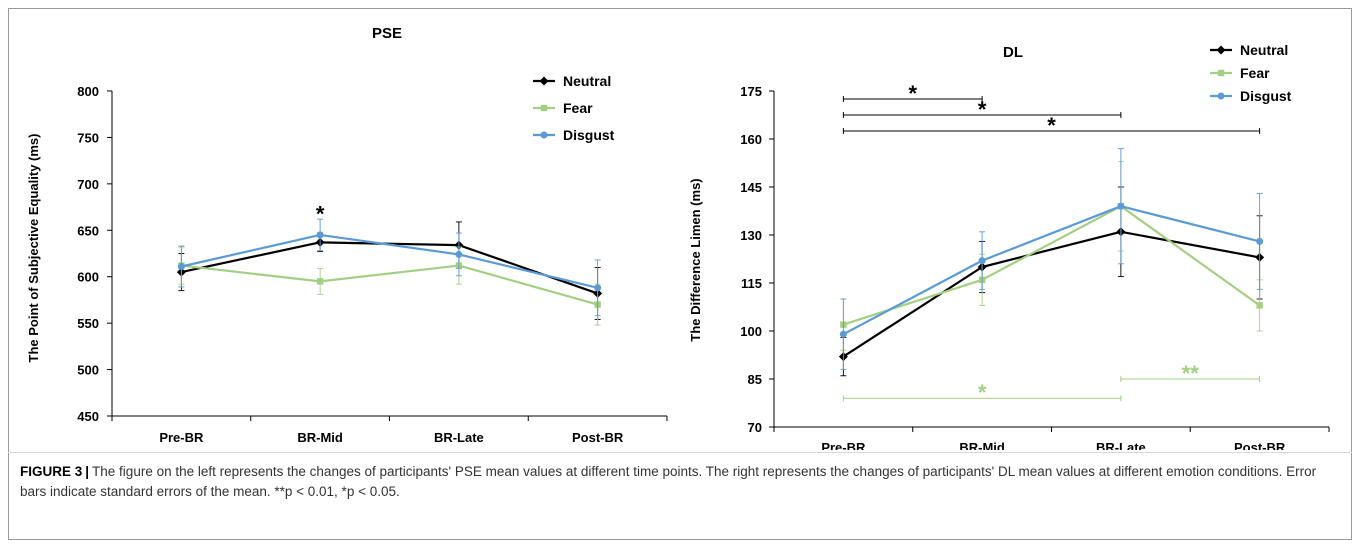 Image resolution: width=1360 pixels, height=548 pixels. What do you see at coordinates (751, 139) in the screenshot?
I see `dl-y-tick-label: 160` at bounding box center [751, 139].